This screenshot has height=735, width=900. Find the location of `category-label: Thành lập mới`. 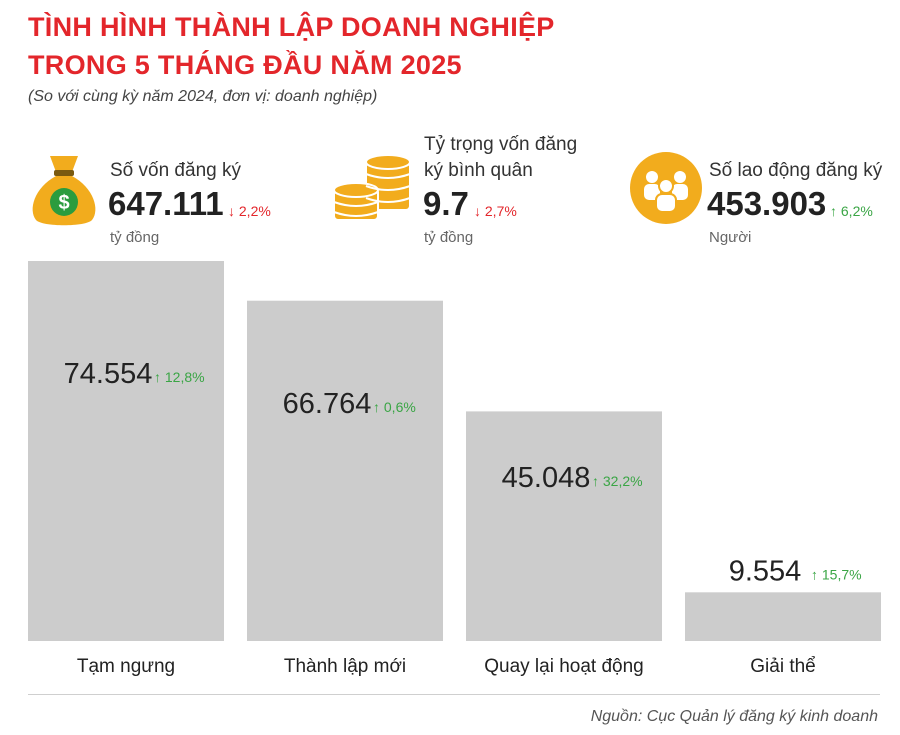

category-label: Thành lập mới is located at coordinates (345, 666).